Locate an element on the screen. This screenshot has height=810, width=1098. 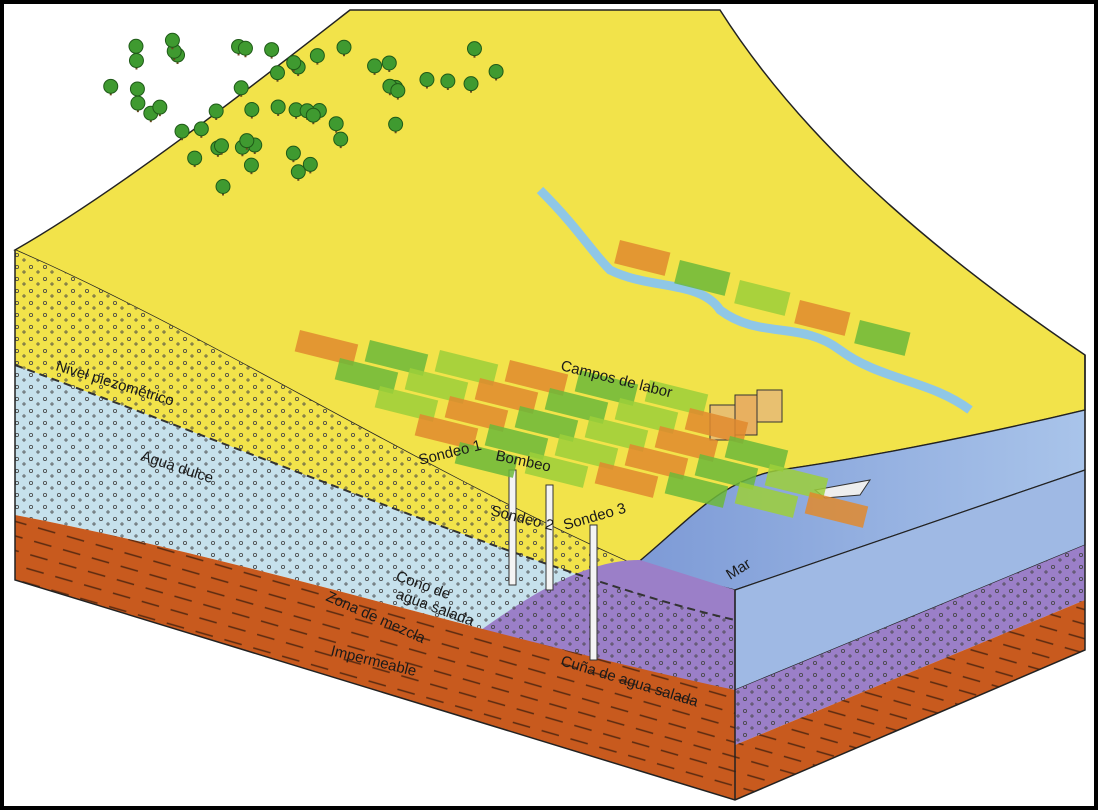
river is located at coordinates (754, 300).